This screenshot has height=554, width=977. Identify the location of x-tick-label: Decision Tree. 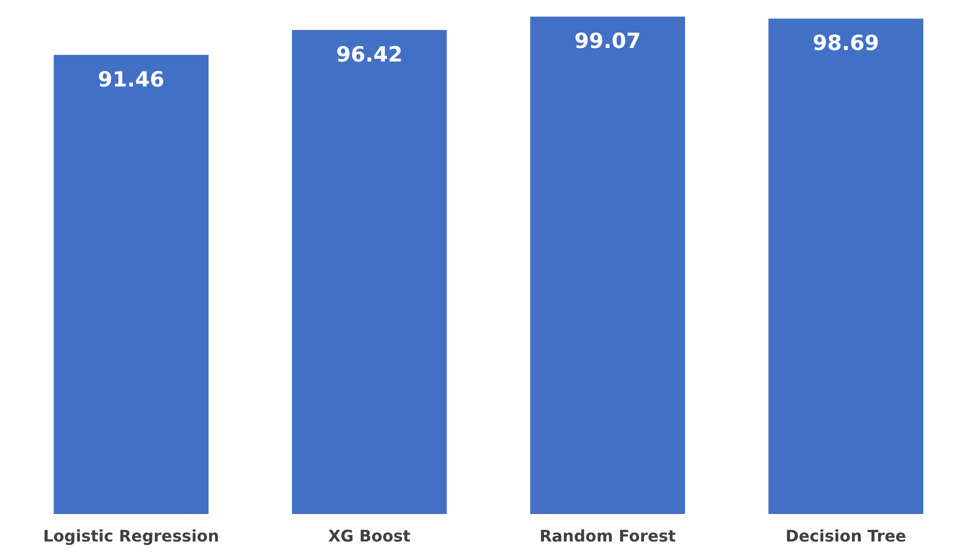
(845, 536).